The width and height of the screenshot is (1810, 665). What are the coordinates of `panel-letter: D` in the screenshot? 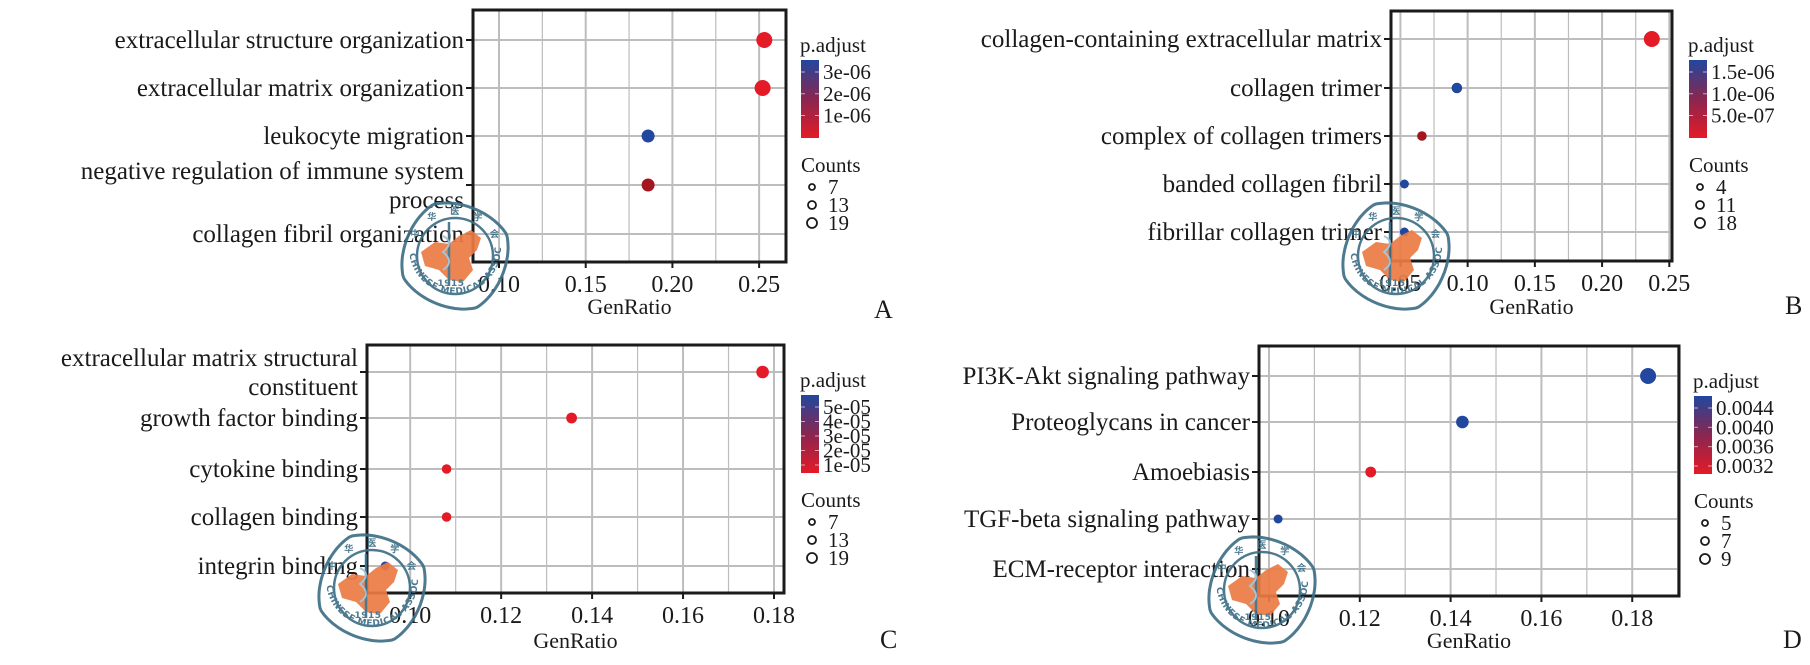 It's located at (1792, 639).